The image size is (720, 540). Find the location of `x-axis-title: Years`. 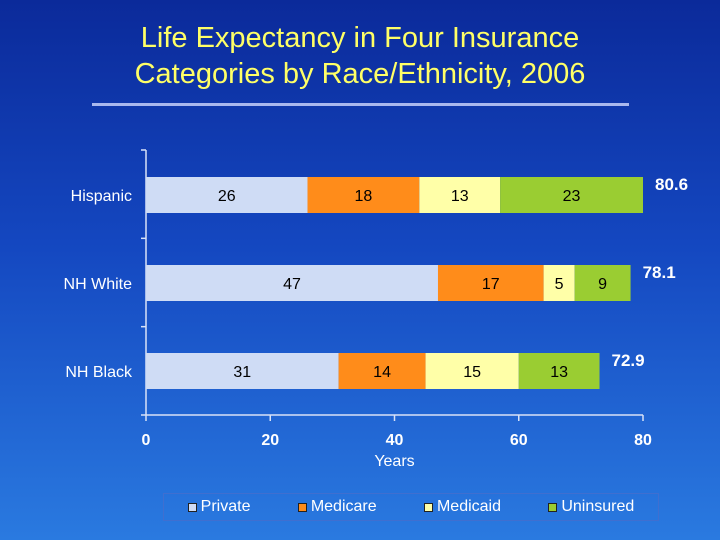

x-axis-title: Years is located at coordinates (394, 461).